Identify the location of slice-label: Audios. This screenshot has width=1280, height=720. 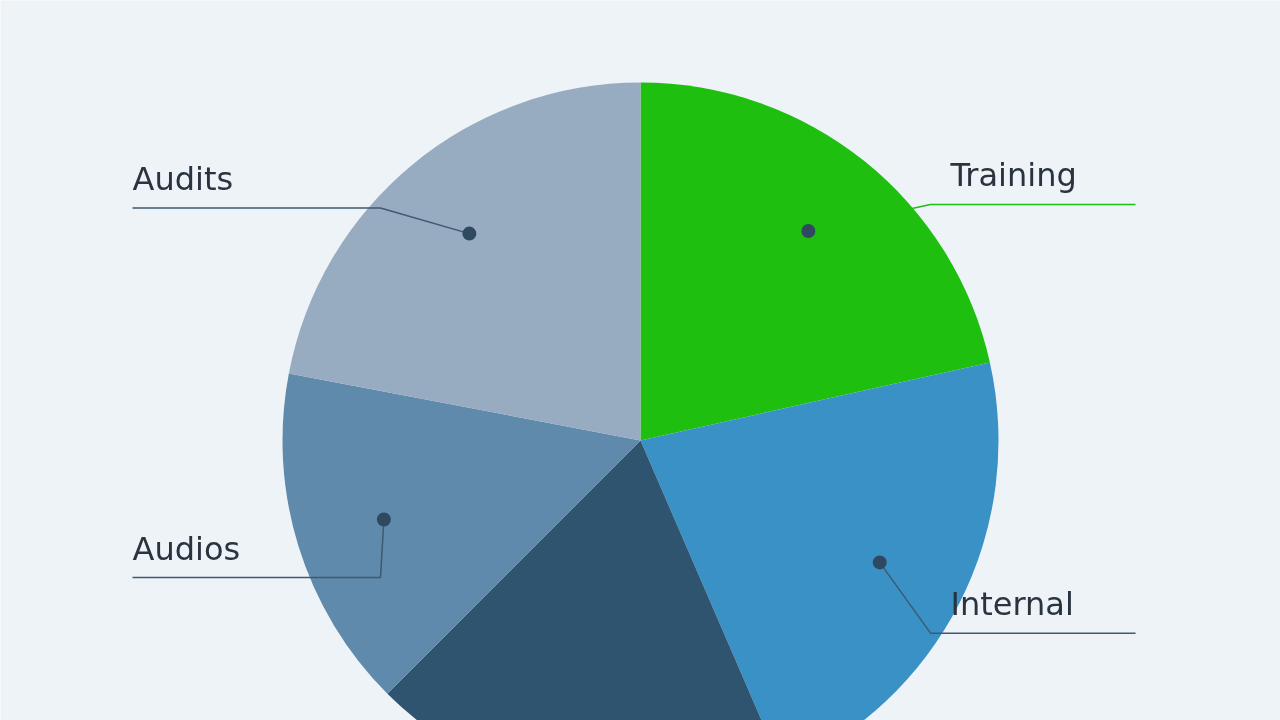
(186, 548).